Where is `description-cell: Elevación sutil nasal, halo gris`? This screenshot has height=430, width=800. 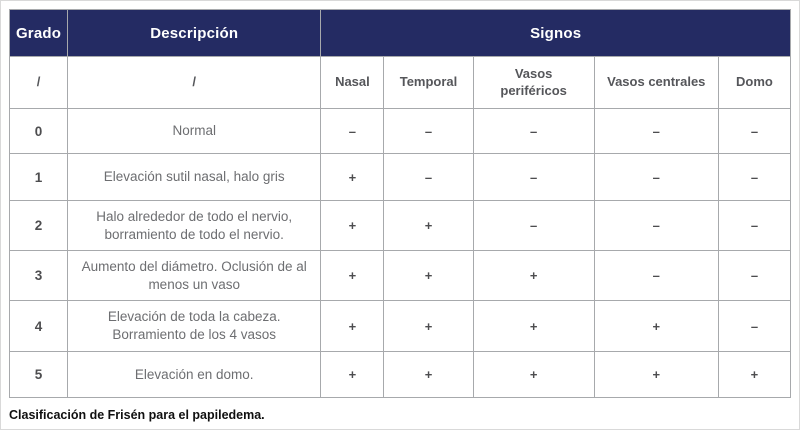 description-cell: Elevación sutil nasal, halo gris is located at coordinates (194, 177).